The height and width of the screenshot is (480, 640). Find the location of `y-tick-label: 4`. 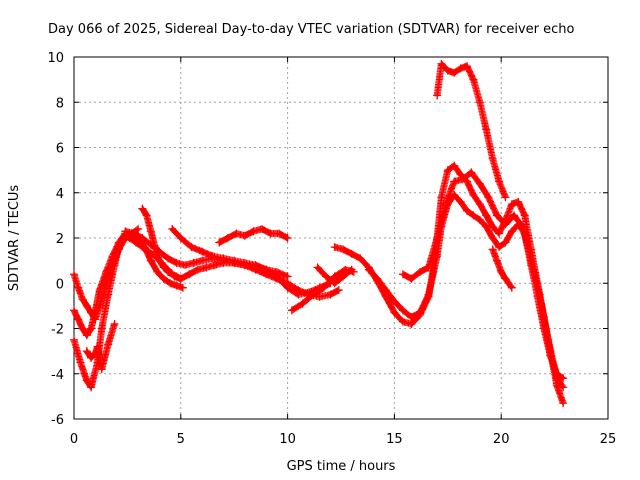

y-tick-label: 4 is located at coordinates (60, 194).